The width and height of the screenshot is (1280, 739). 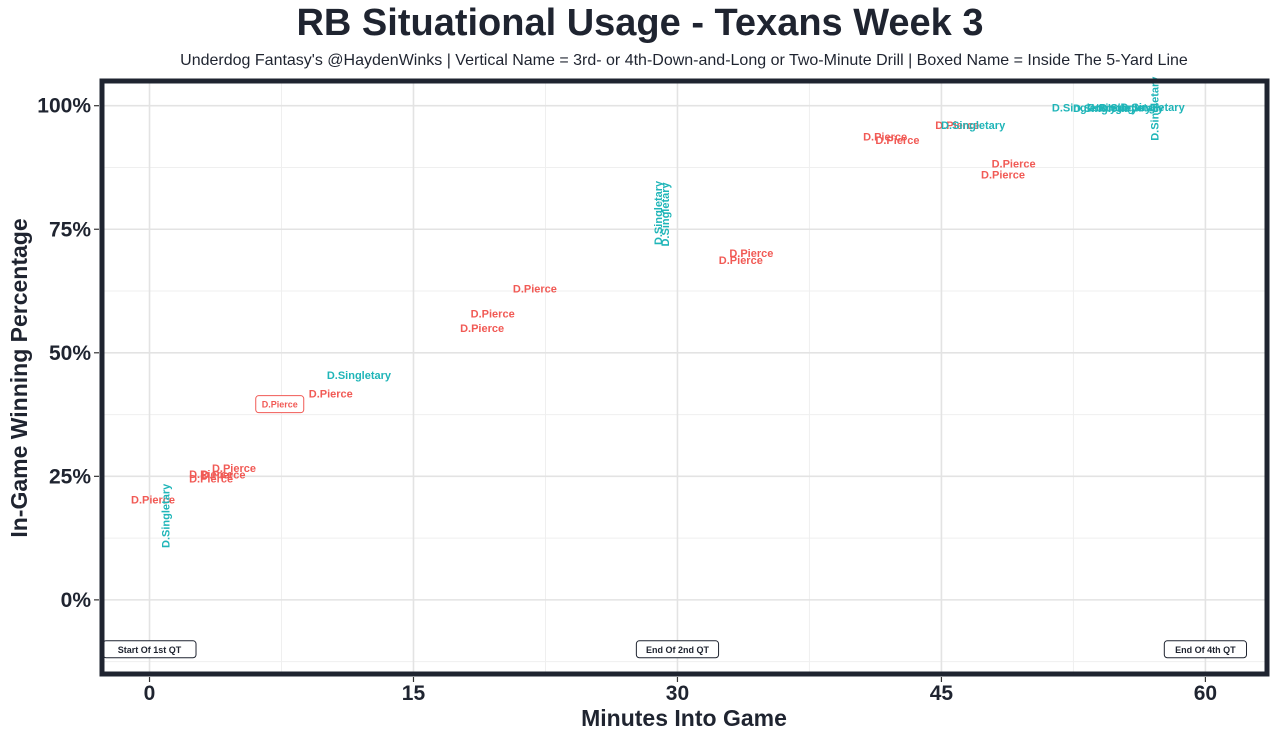 What do you see at coordinates (64, 106) in the screenshot?
I see `y-tick-label: 100%` at bounding box center [64, 106].